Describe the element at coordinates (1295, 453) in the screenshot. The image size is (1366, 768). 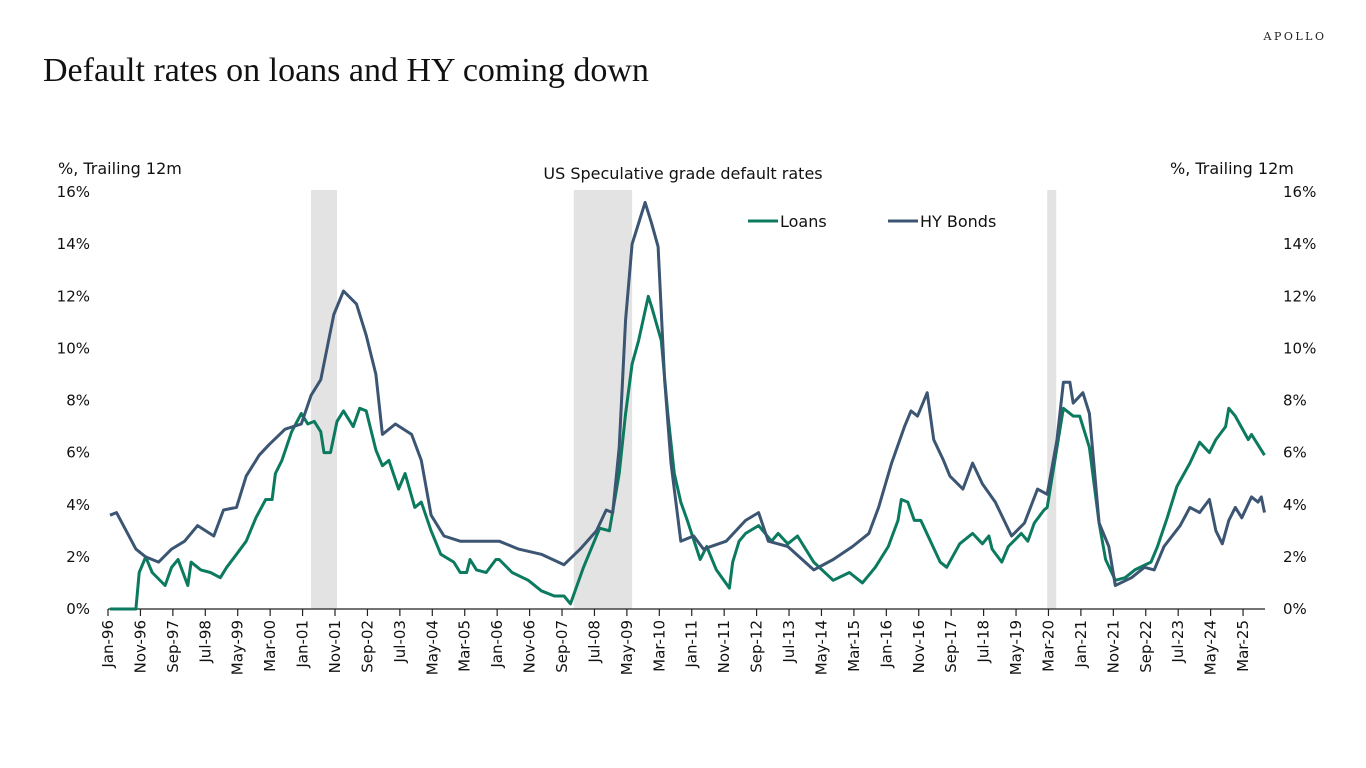
I see `y-tick-label-right: 6%` at that location.